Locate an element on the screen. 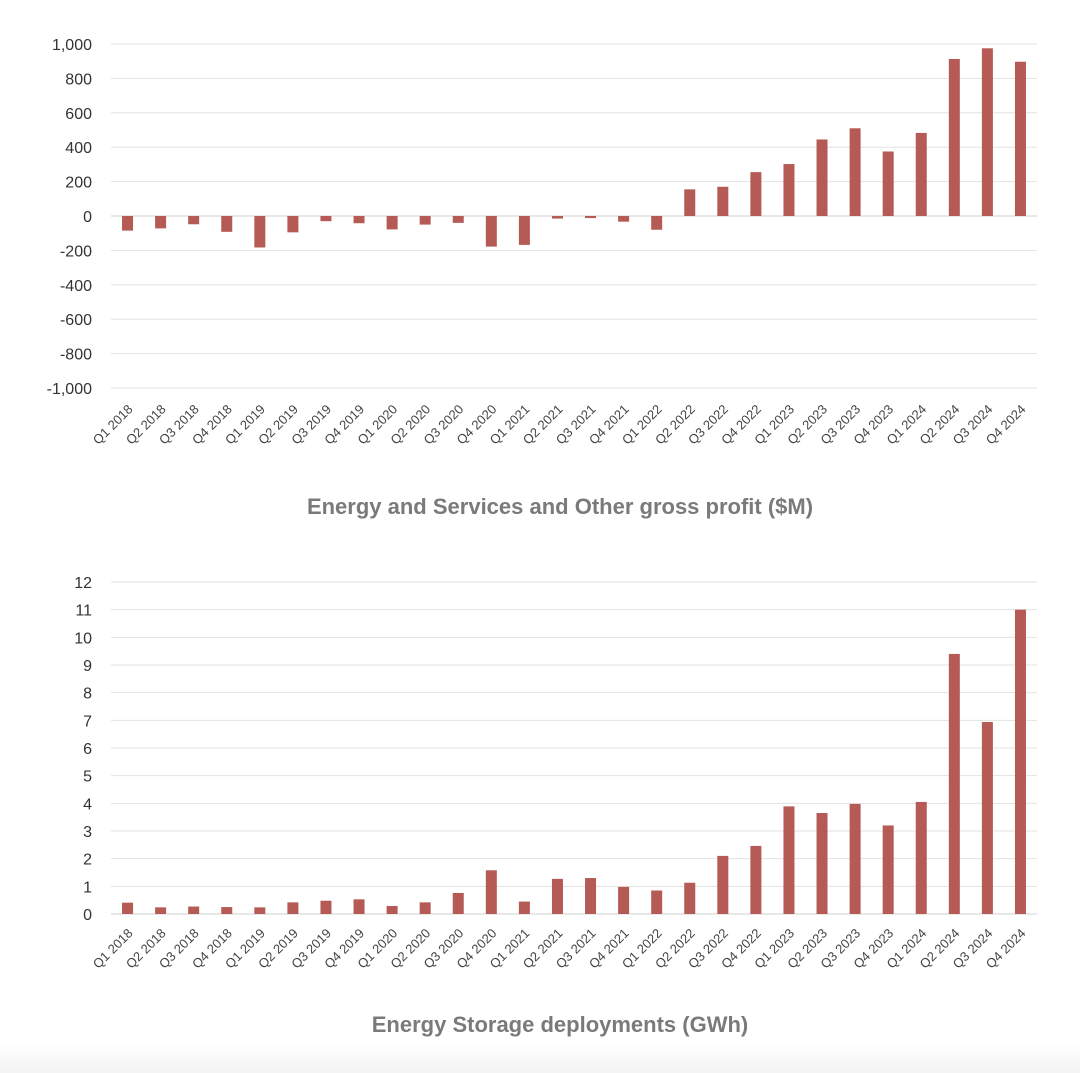  y-tick-label: 2 is located at coordinates (87, 860).